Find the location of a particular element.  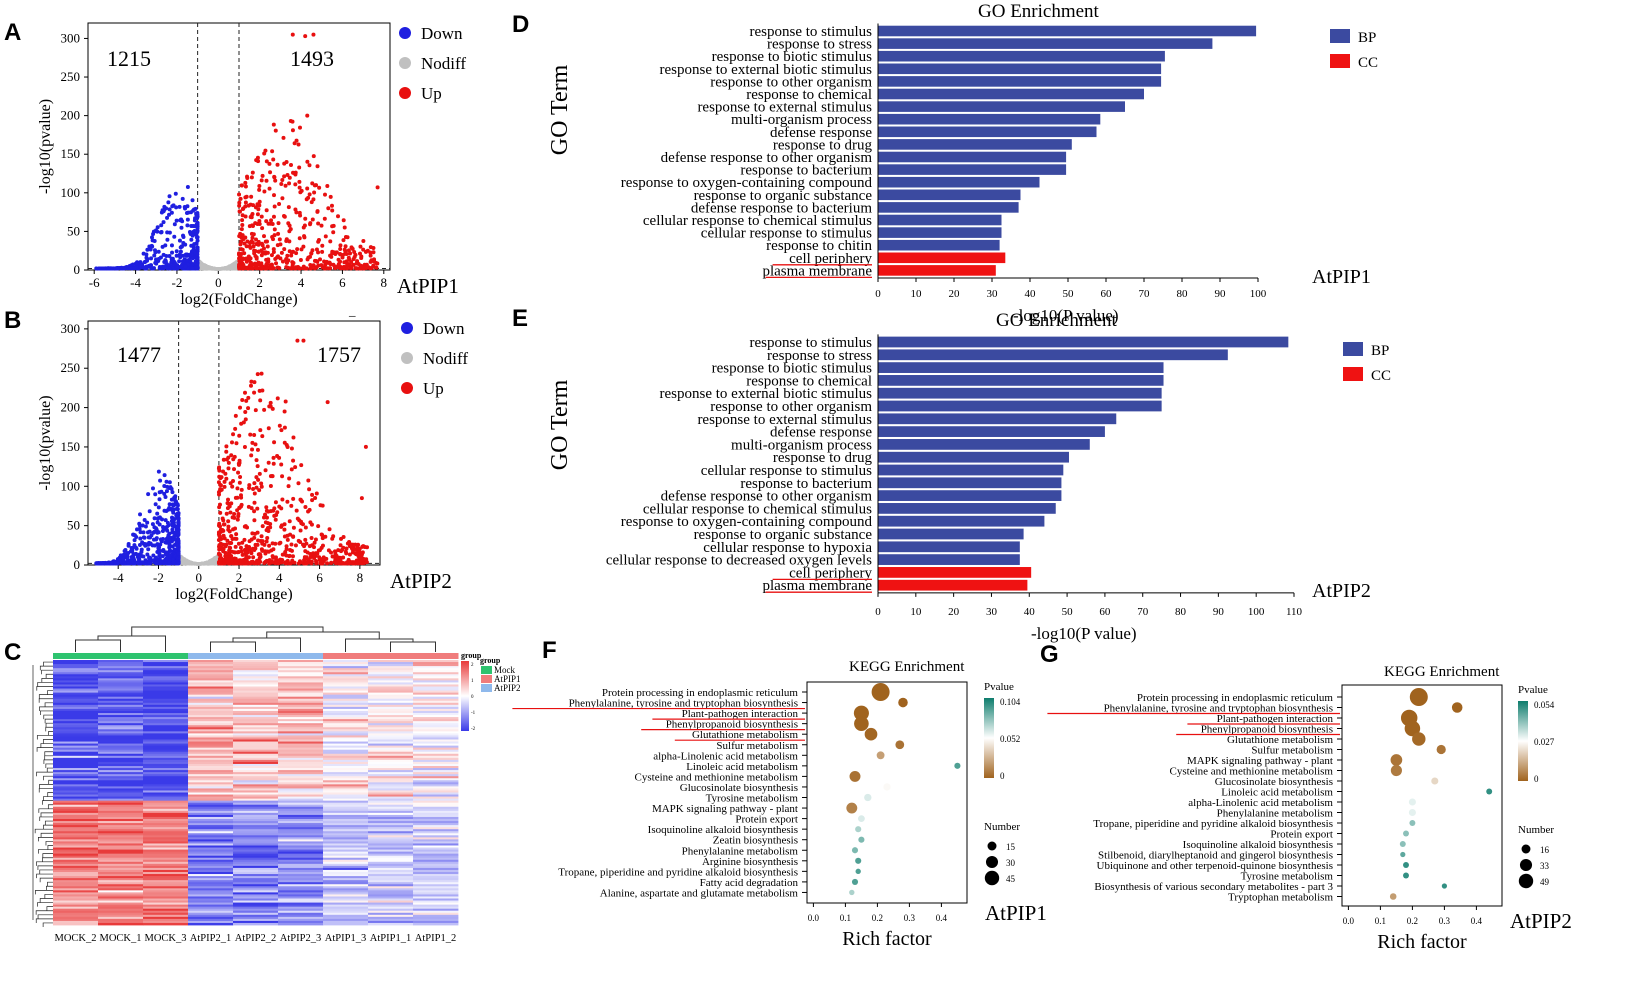

column-label: AtPIP1_2 is located at coordinates (435, 938).